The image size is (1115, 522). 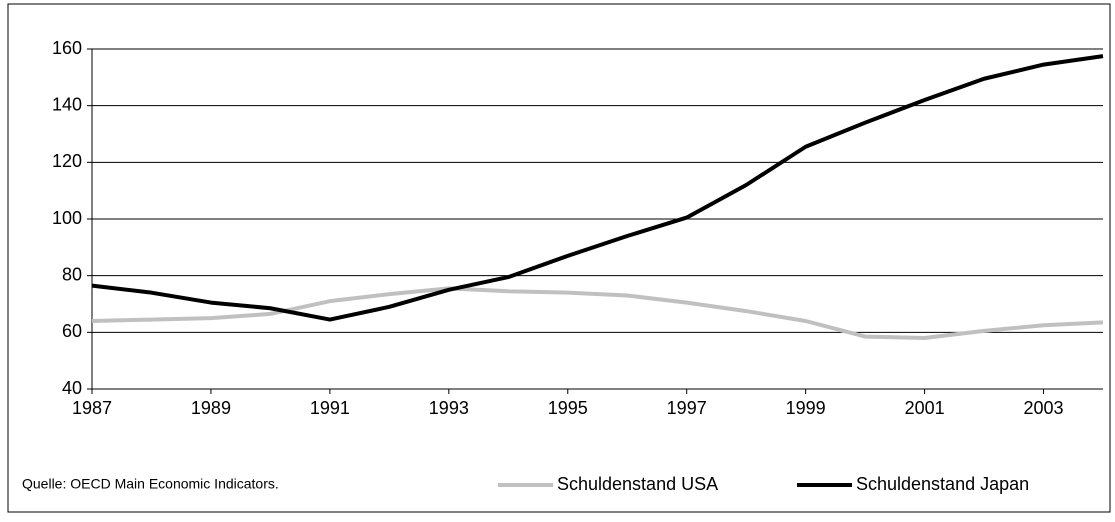 I want to click on x-tick-label: 2001, so click(x=925, y=408).